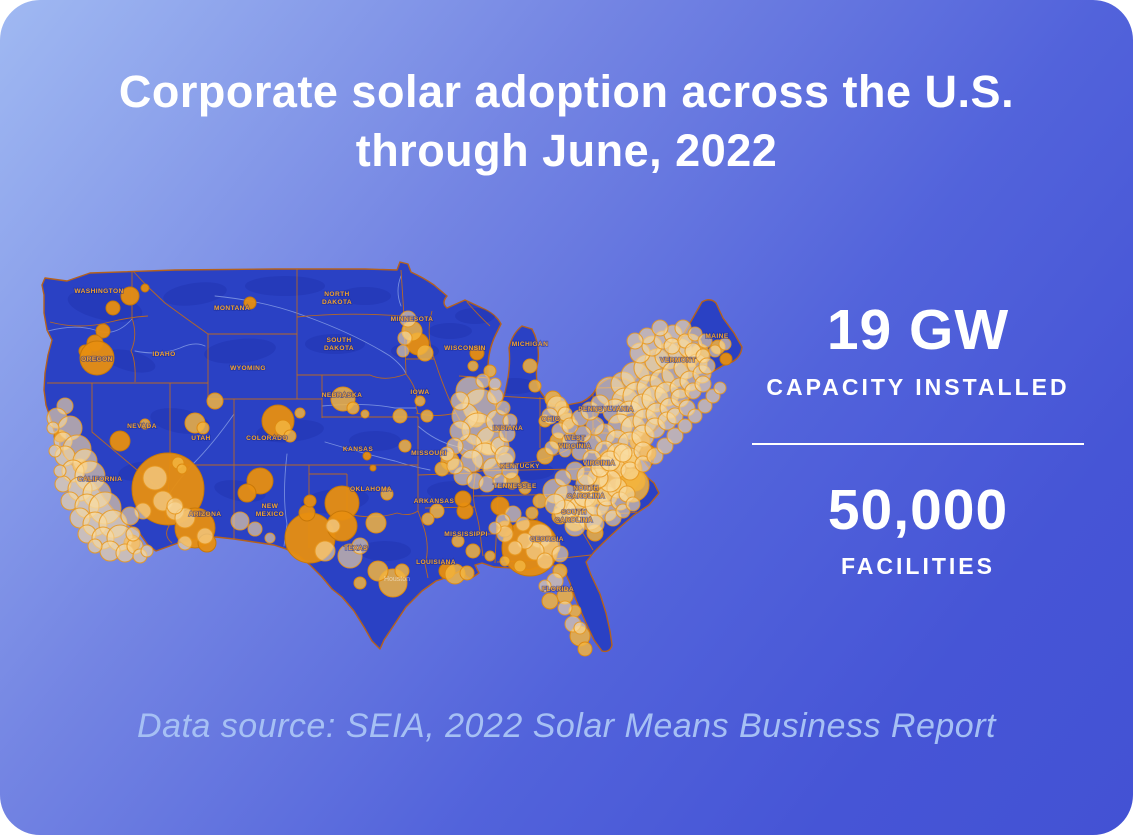 Image resolution: width=1133 pixels, height=835 pixels. What do you see at coordinates (918, 443) in the screenshot?
I see `stats-divider` at bounding box center [918, 443].